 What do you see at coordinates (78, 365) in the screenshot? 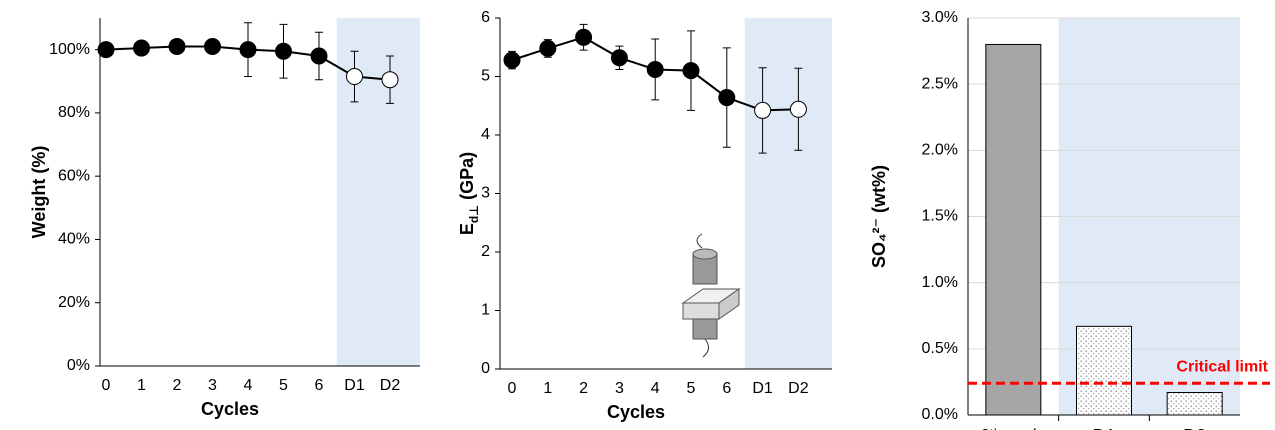
I see `y-tick-label: 0%` at bounding box center [78, 365].